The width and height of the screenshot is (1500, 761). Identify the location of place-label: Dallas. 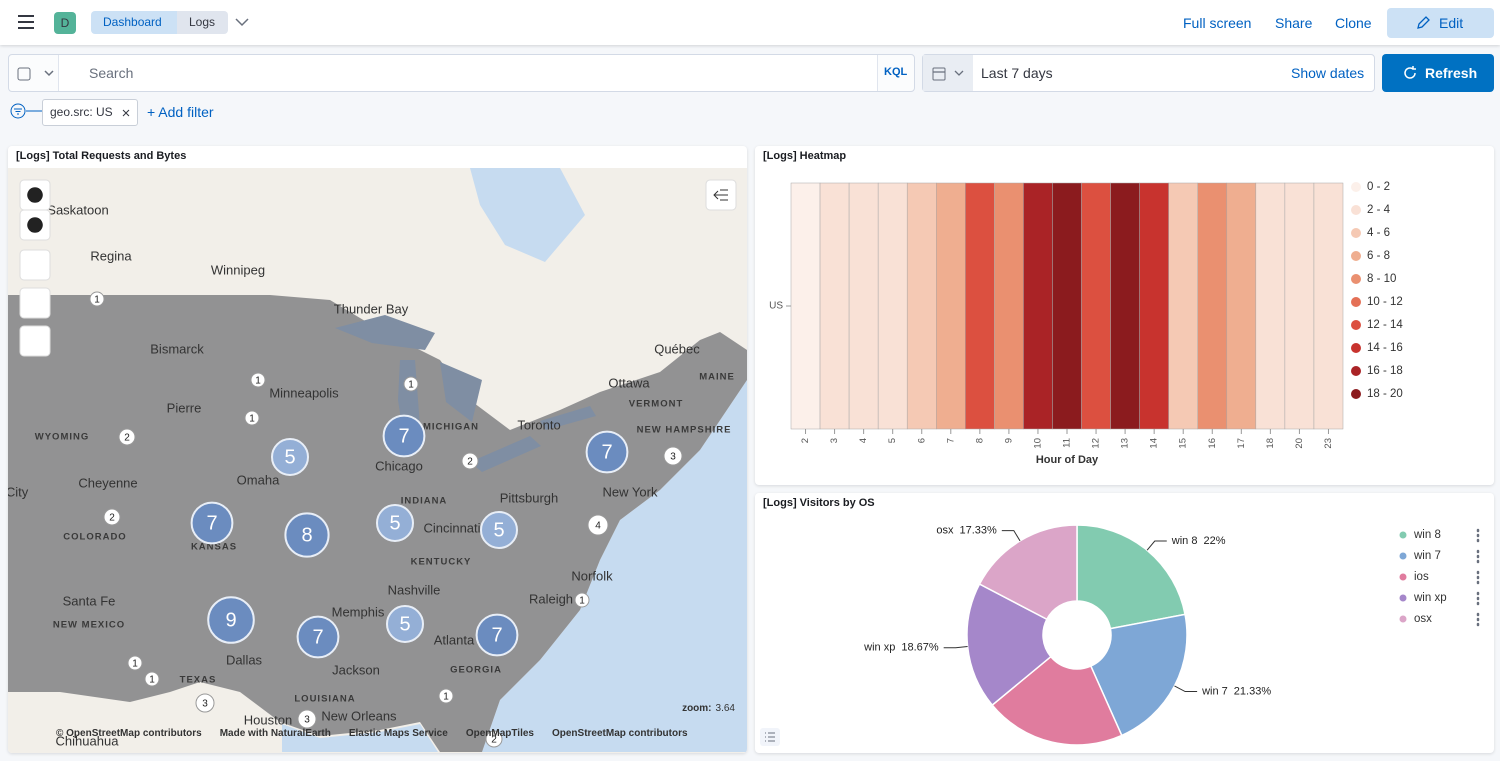
(244, 659).